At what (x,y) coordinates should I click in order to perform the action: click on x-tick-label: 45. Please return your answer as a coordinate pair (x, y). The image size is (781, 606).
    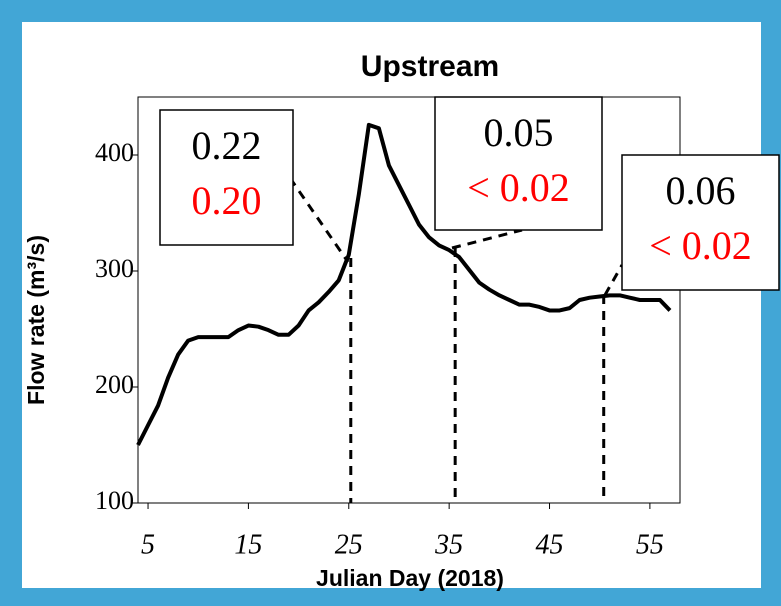
    Looking at the image, I should click on (550, 544).